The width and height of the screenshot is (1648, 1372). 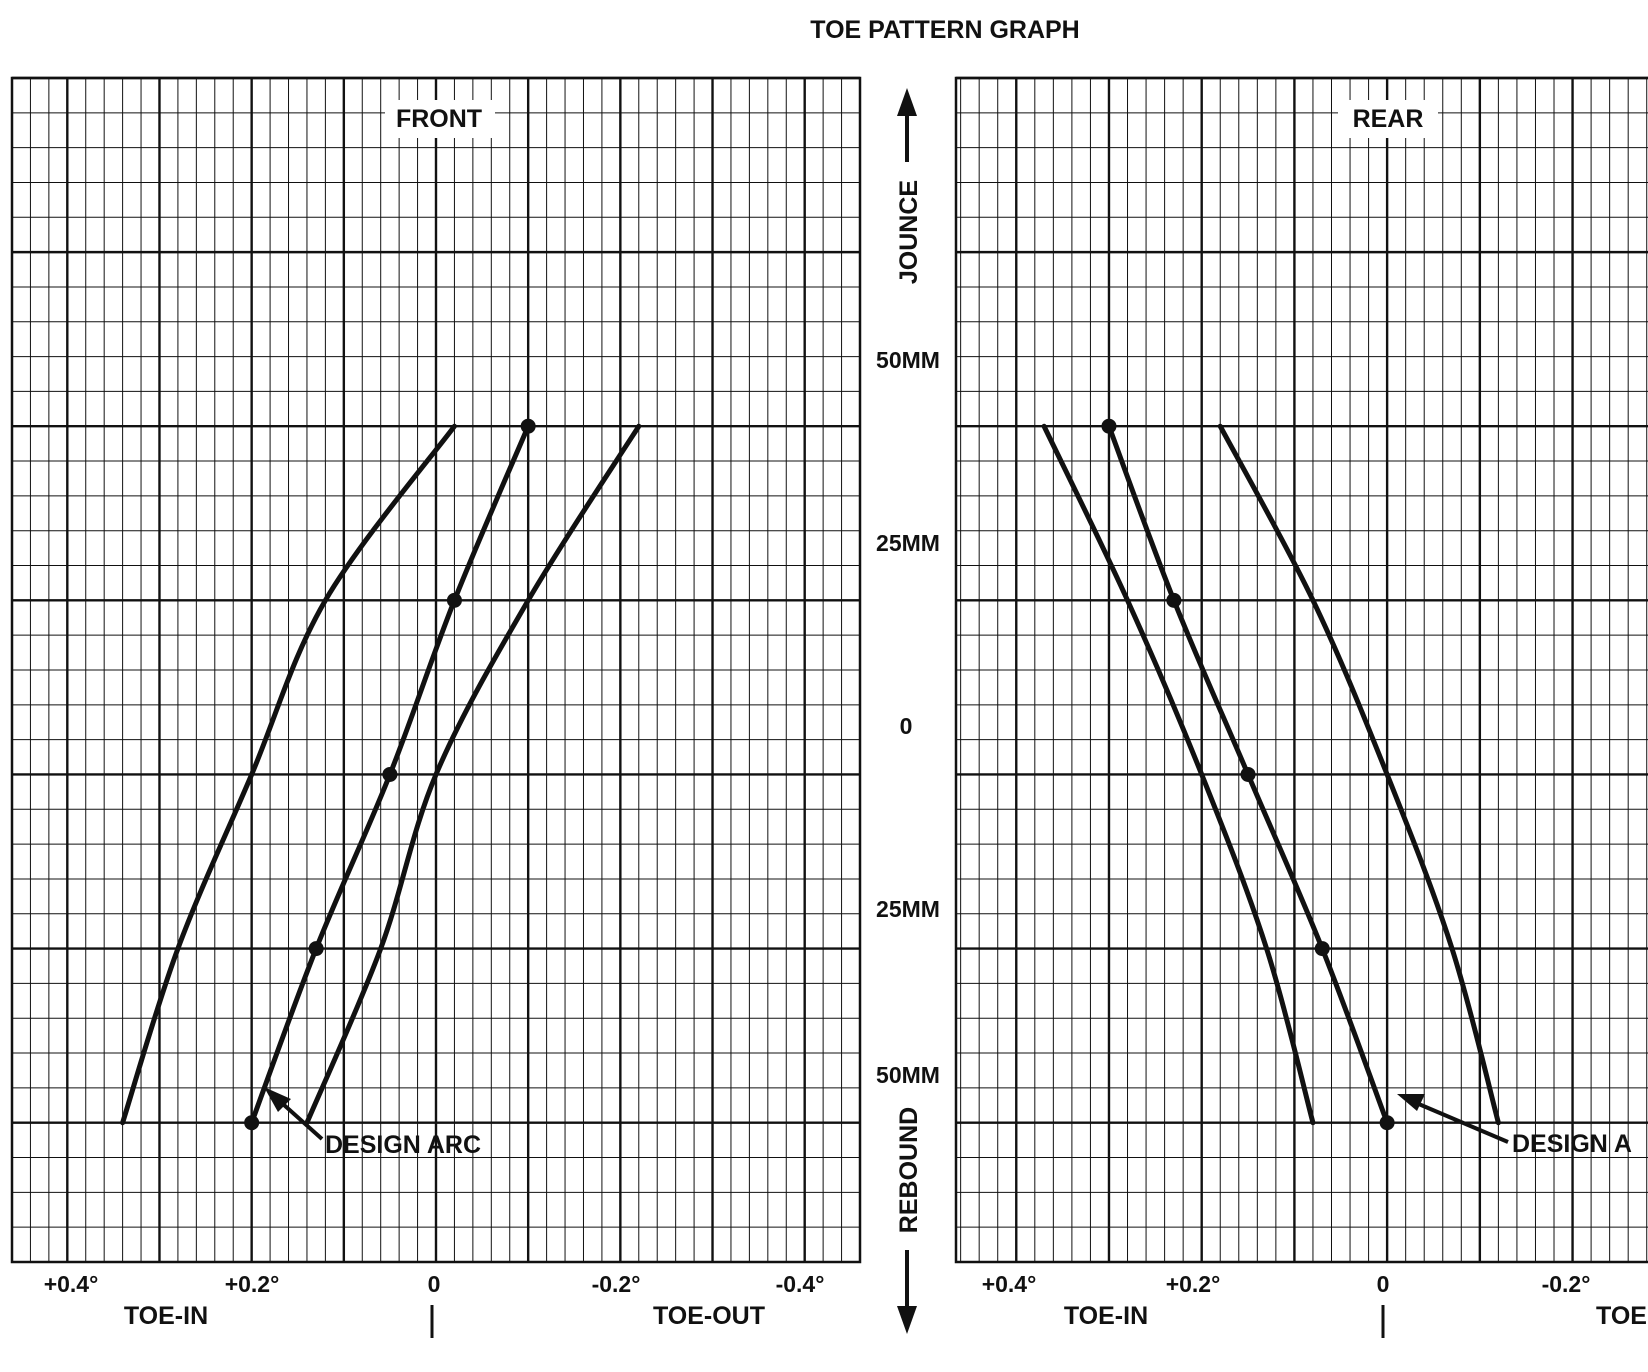 I want to click on front-x-tick-label: 0, so click(x=434, y=1284).